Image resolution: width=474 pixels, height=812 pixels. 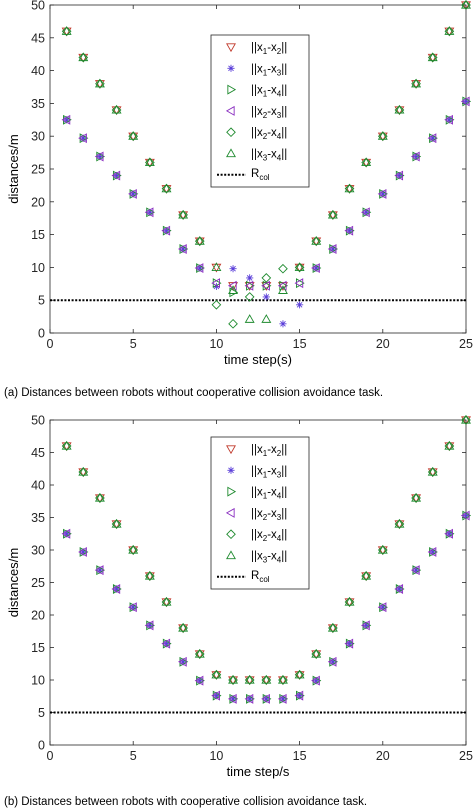 I want to click on y-tick-label: 15, so click(x=38, y=235).